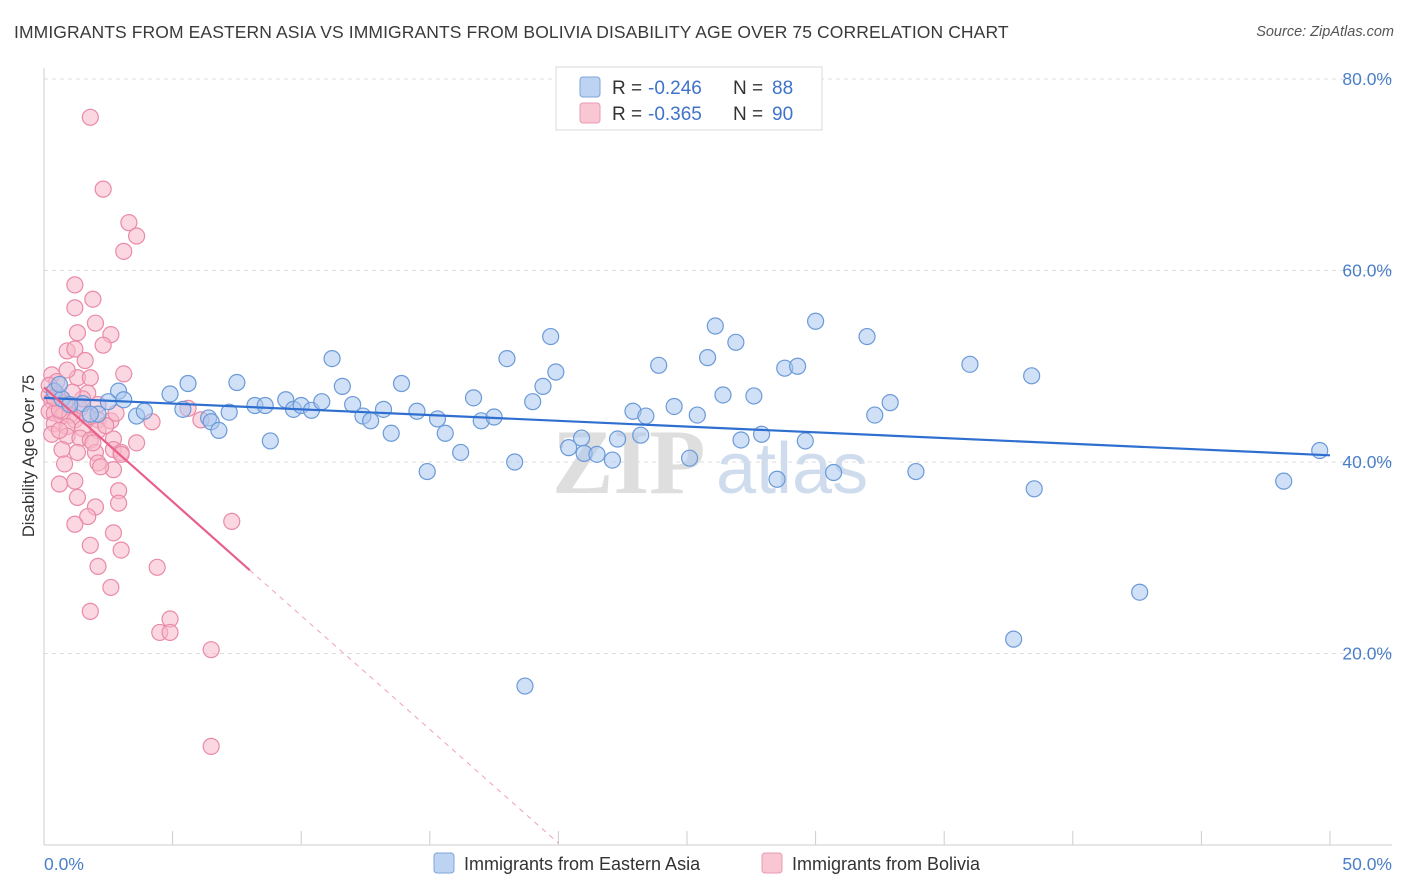  What do you see at coordinates (1367, 79) in the screenshot?
I see `y-tick-label: 80.0%` at bounding box center [1367, 79].